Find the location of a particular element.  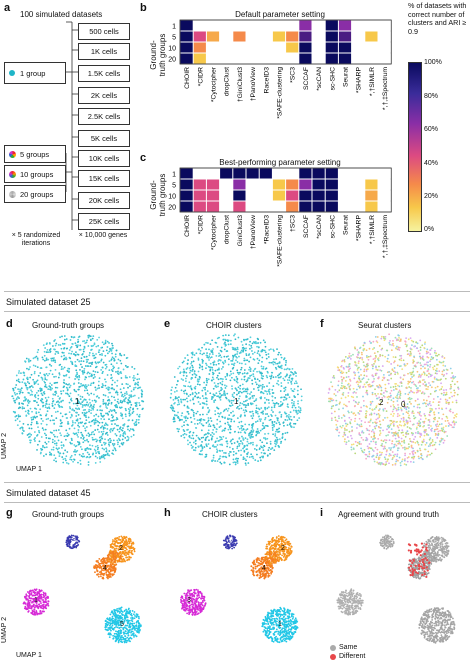

heatmap-column-label: †SC3 is located at coordinates (293, 223).